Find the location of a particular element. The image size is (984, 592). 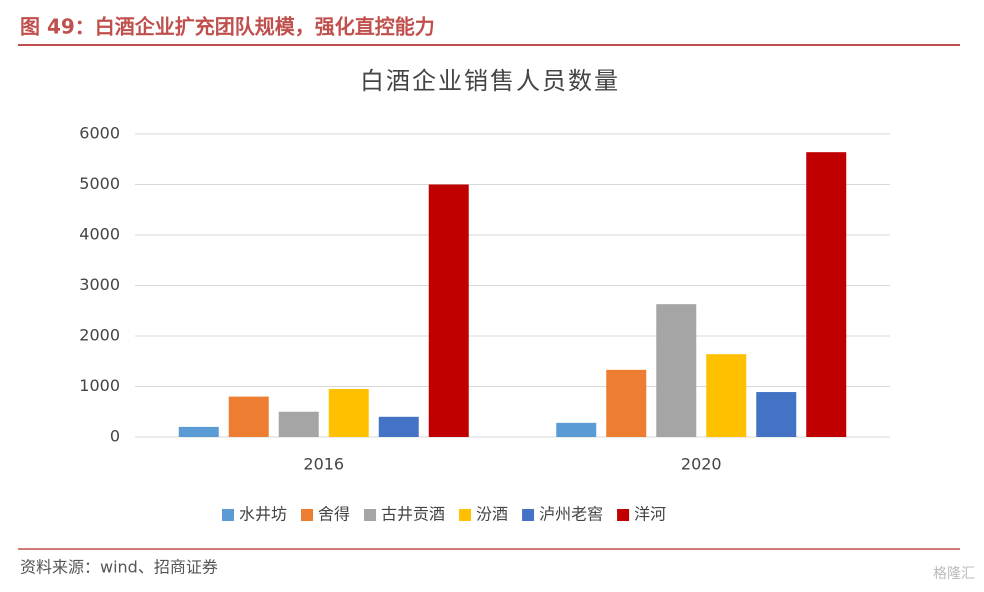

source-note: 资料来源：wind、招商证券 is located at coordinates (119, 567).